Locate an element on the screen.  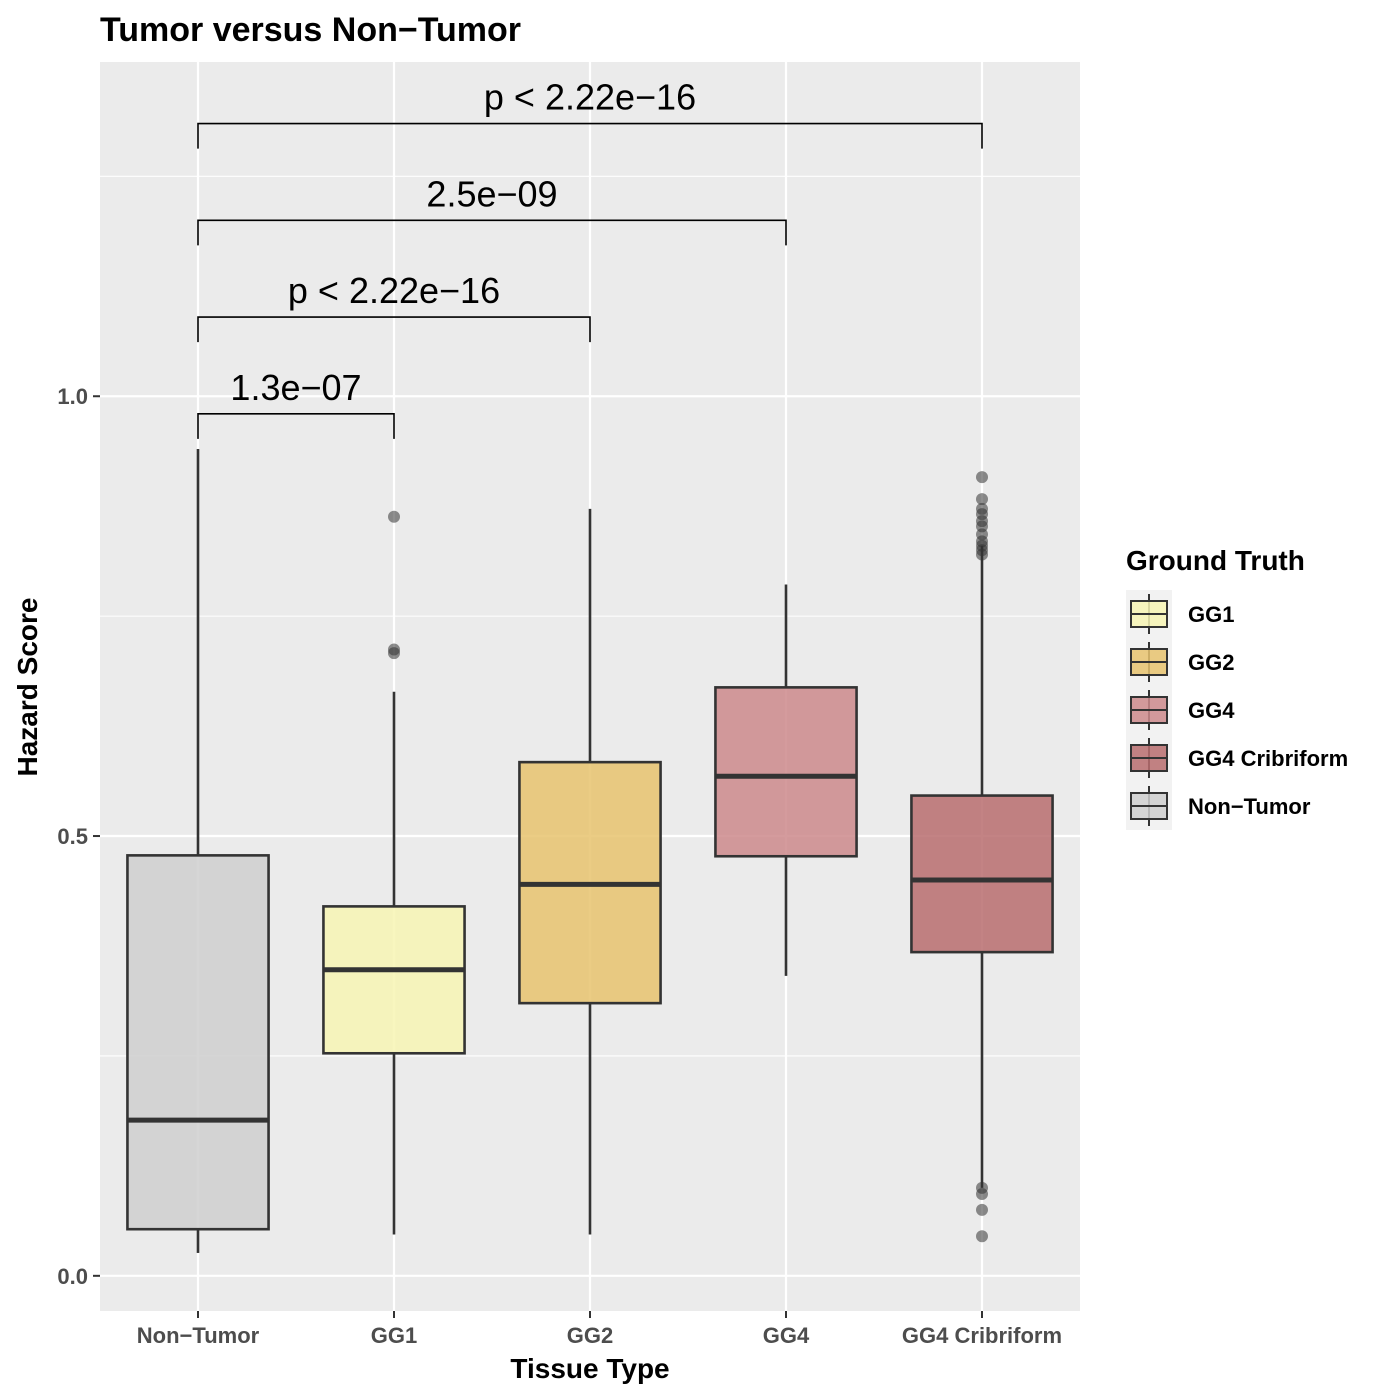
x-tick-label: GG2 is located at coordinates (590, 1335).